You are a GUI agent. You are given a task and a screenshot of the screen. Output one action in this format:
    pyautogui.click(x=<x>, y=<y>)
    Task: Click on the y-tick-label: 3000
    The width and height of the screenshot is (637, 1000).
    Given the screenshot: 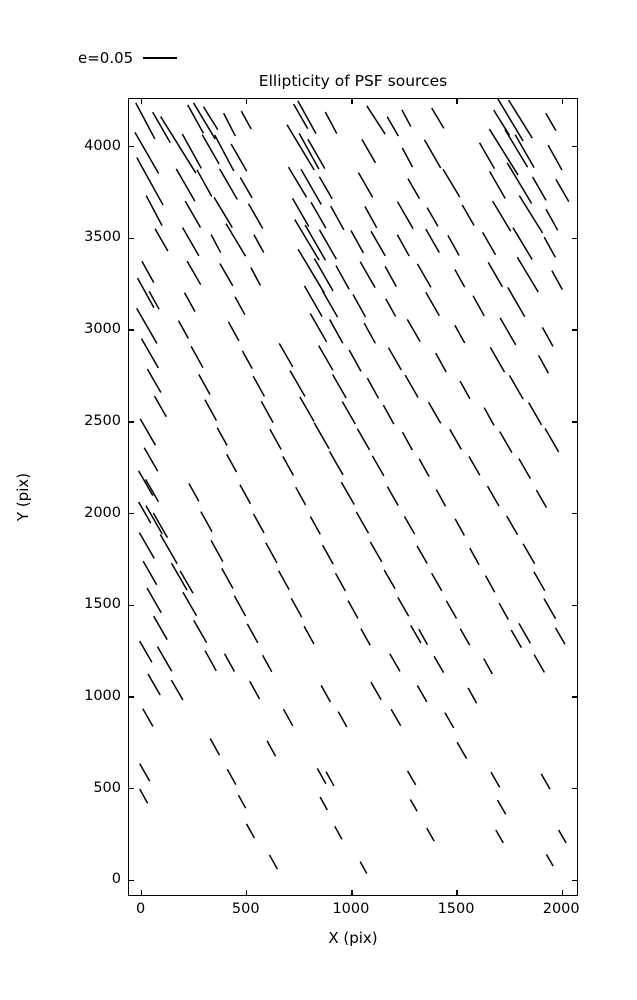 What is the action you would take?
    pyautogui.click(x=102, y=329)
    